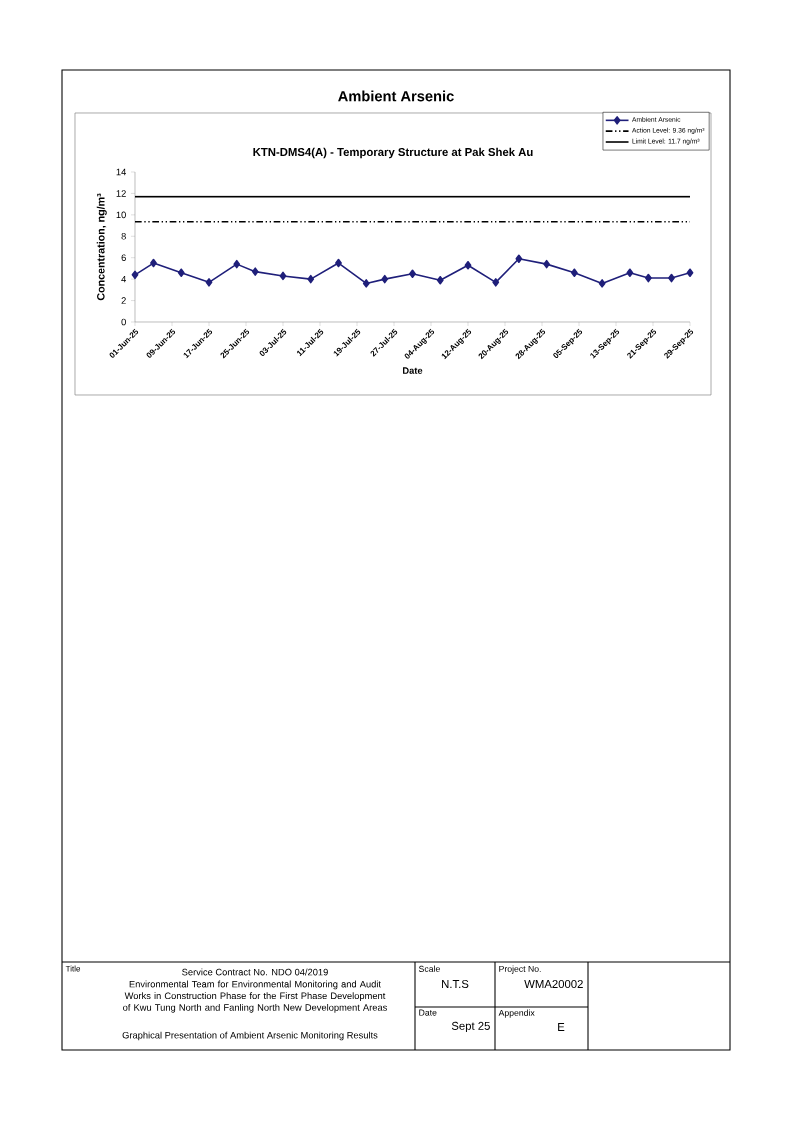  Describe the element at coordinates (428, 1012) in the screenshot. I see `text: Date` at that location.